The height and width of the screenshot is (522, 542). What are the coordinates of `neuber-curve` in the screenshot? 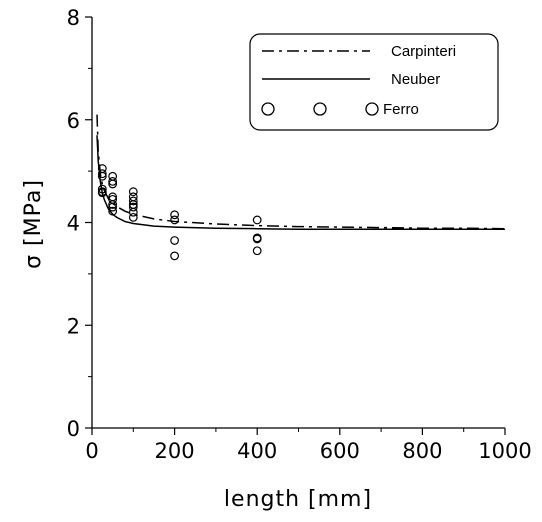 It's located at (300, 182).